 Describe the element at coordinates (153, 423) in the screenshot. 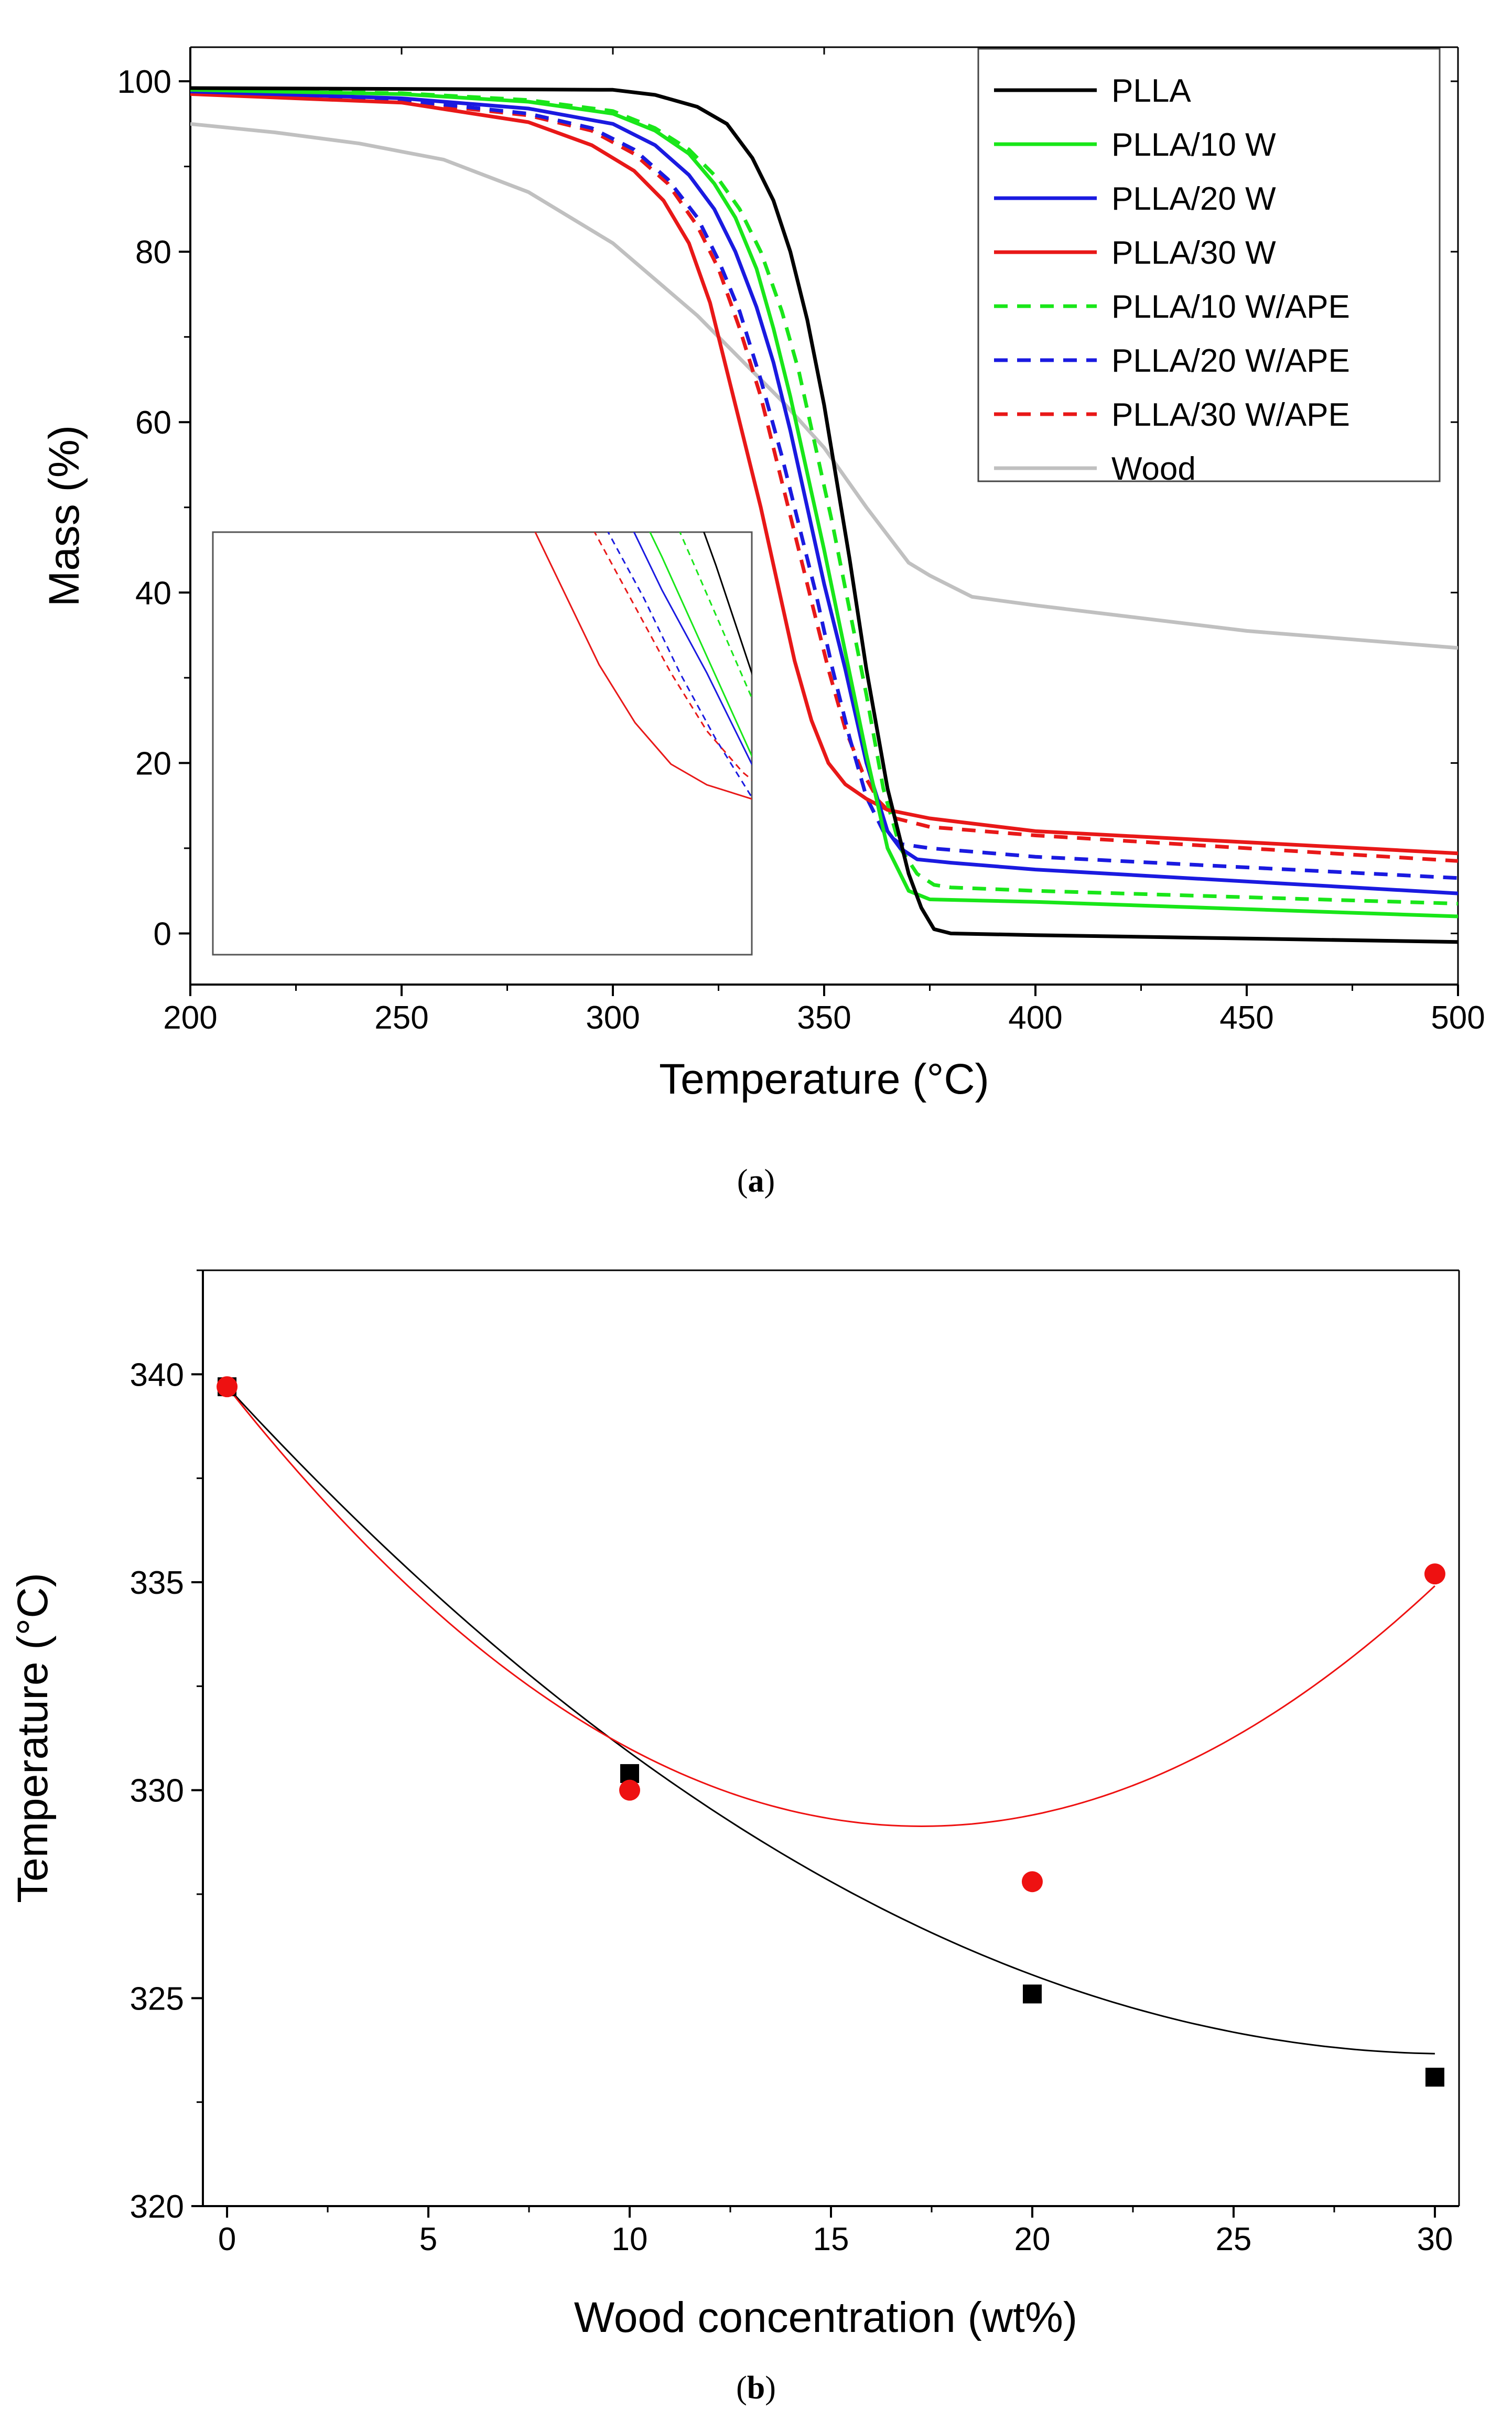

I see `y-tick-label: 60` at that location.